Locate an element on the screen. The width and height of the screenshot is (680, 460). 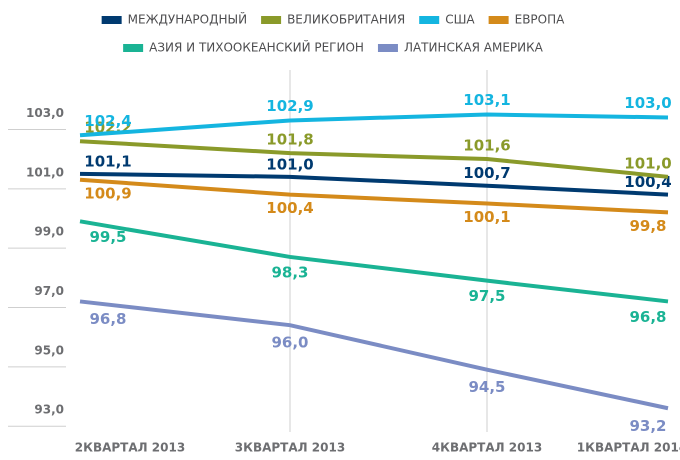
y-tick-label: 97,0 is located at coordinates (49, 291).